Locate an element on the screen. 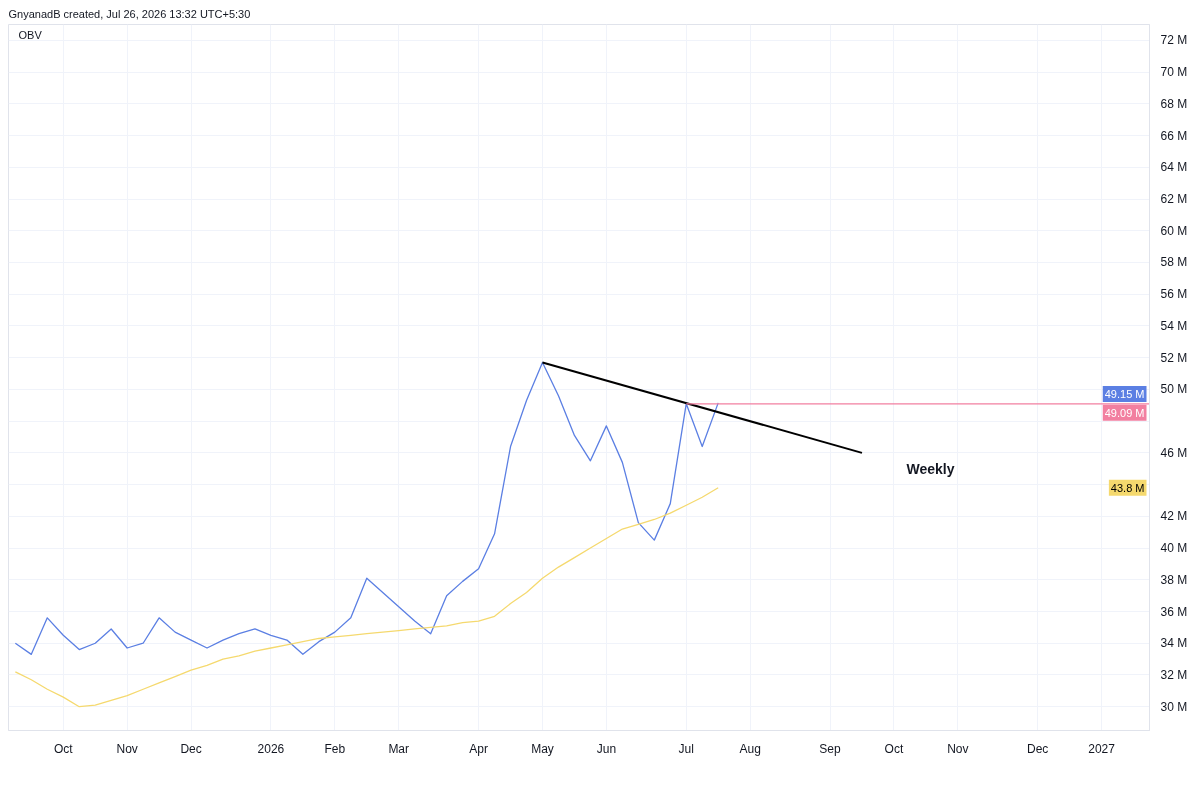  y-tick-label: 38 M is located at coordinates (1174, 579).